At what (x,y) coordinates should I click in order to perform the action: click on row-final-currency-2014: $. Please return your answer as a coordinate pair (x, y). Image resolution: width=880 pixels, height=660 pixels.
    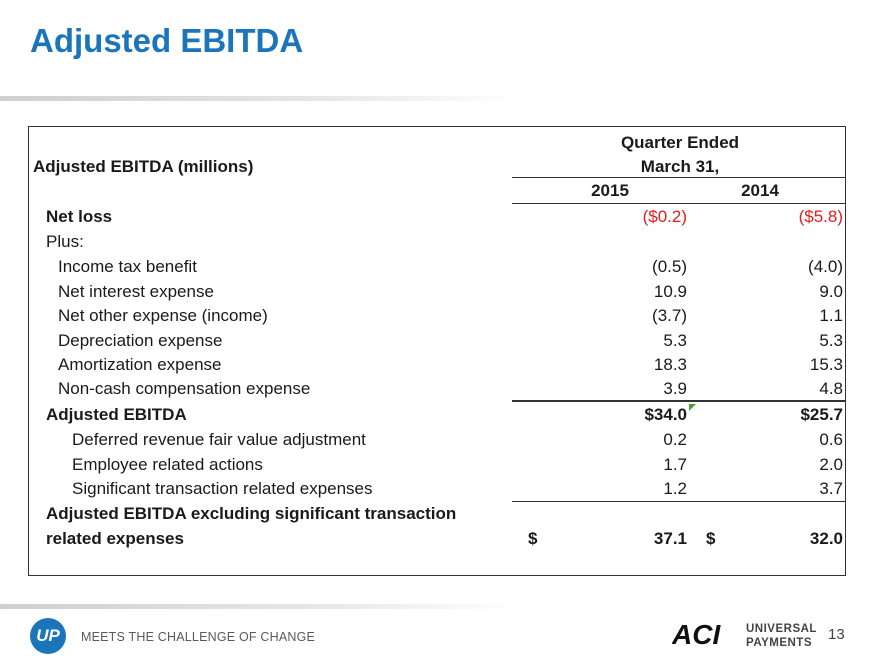
    Looking at the image, I should click on (711, 538).